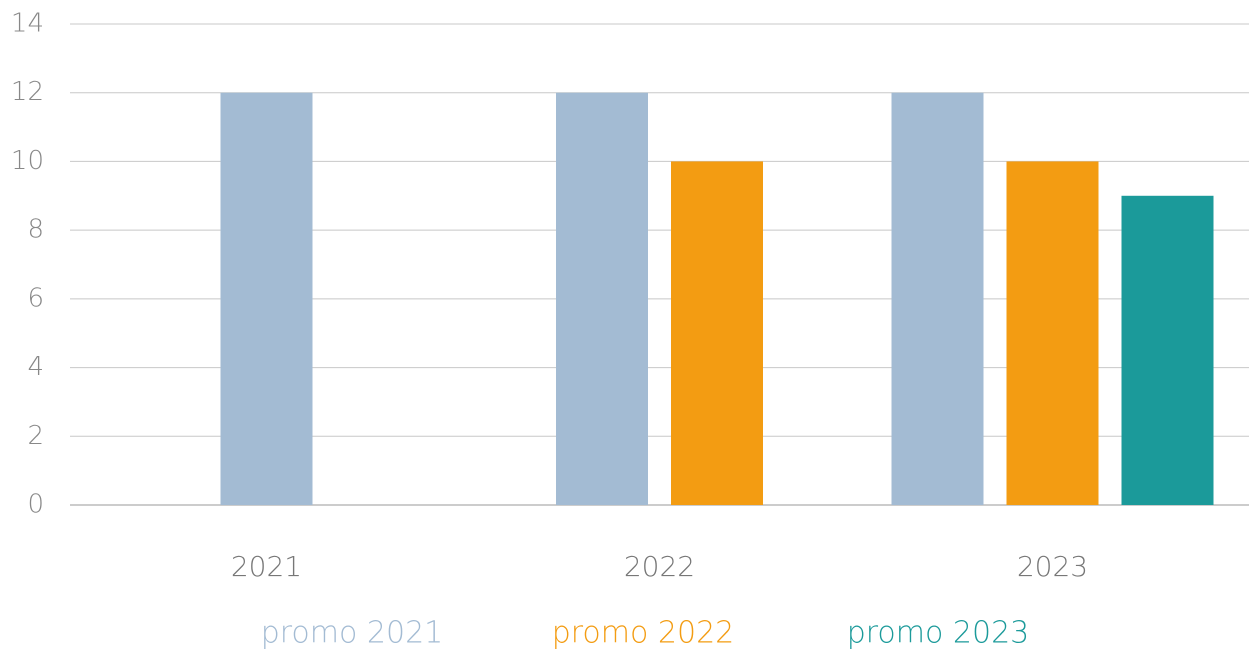  I want to click on y-tick-label: 2, so click(35, 436).